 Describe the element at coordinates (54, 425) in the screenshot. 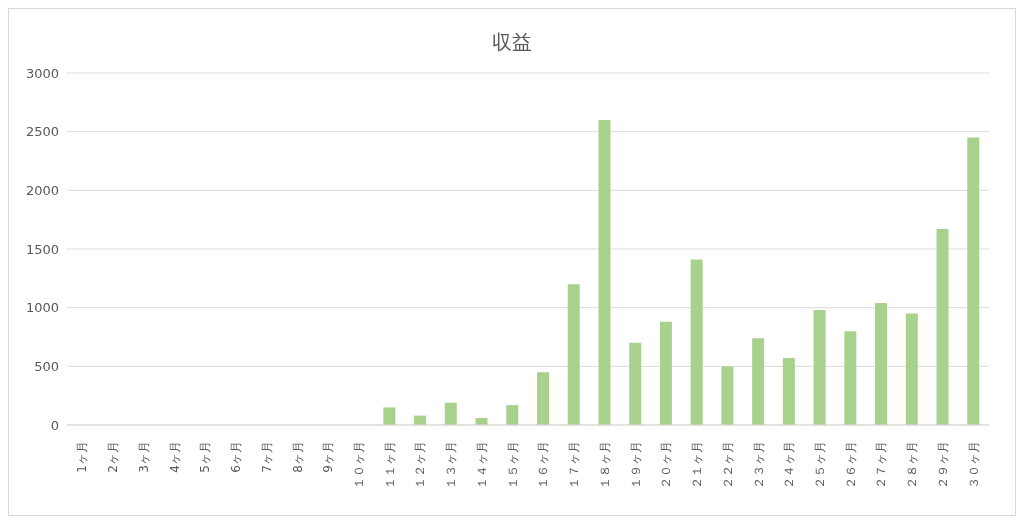

I see `y-tick-label: 0` at that location.